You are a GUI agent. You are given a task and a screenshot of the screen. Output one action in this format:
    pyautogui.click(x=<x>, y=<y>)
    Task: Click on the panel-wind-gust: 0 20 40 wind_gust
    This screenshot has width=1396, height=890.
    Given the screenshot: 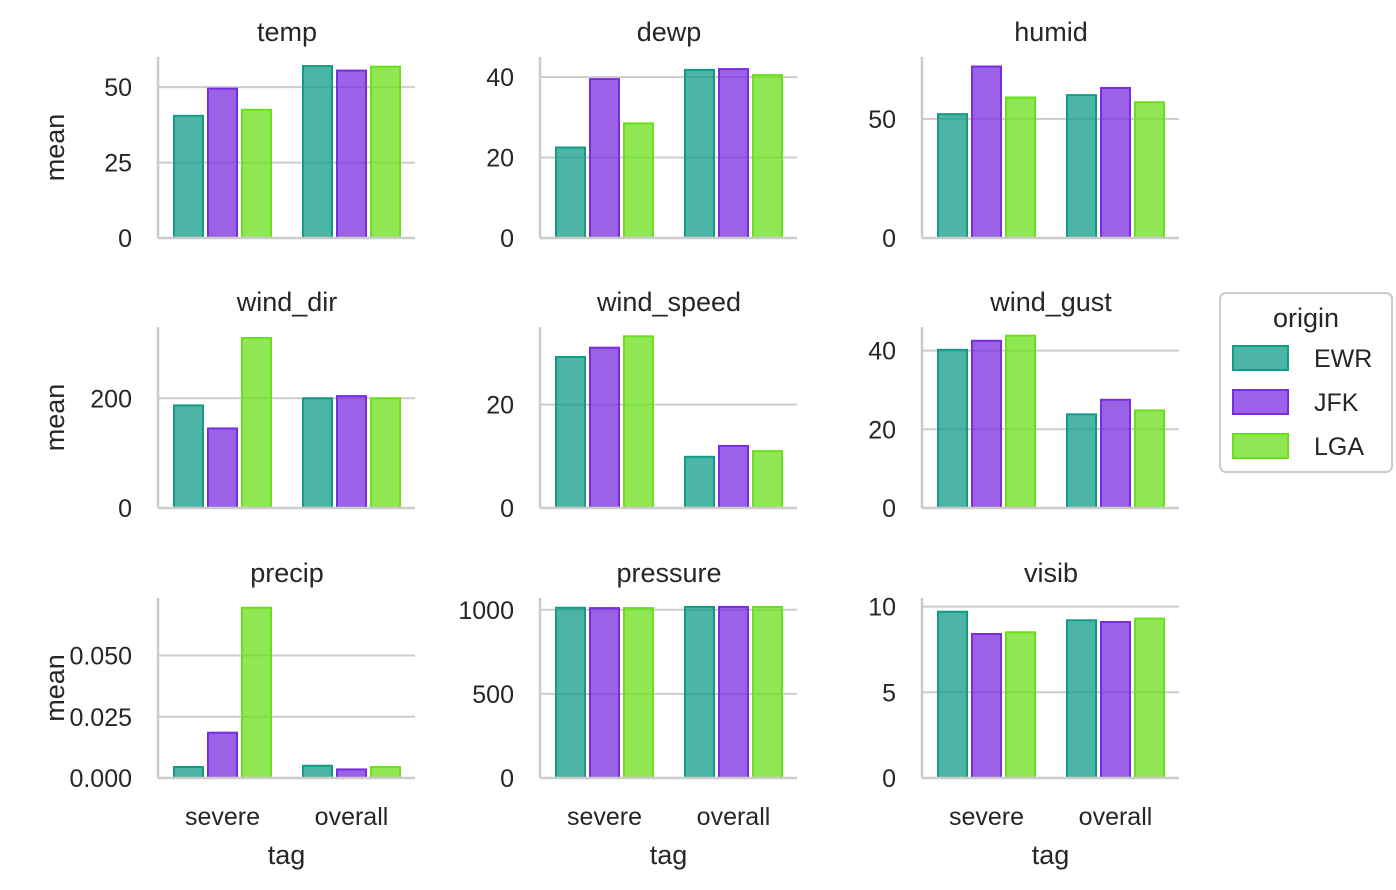 What is the action you would take?
    pyautogui.click(x=1023, y=405)
    